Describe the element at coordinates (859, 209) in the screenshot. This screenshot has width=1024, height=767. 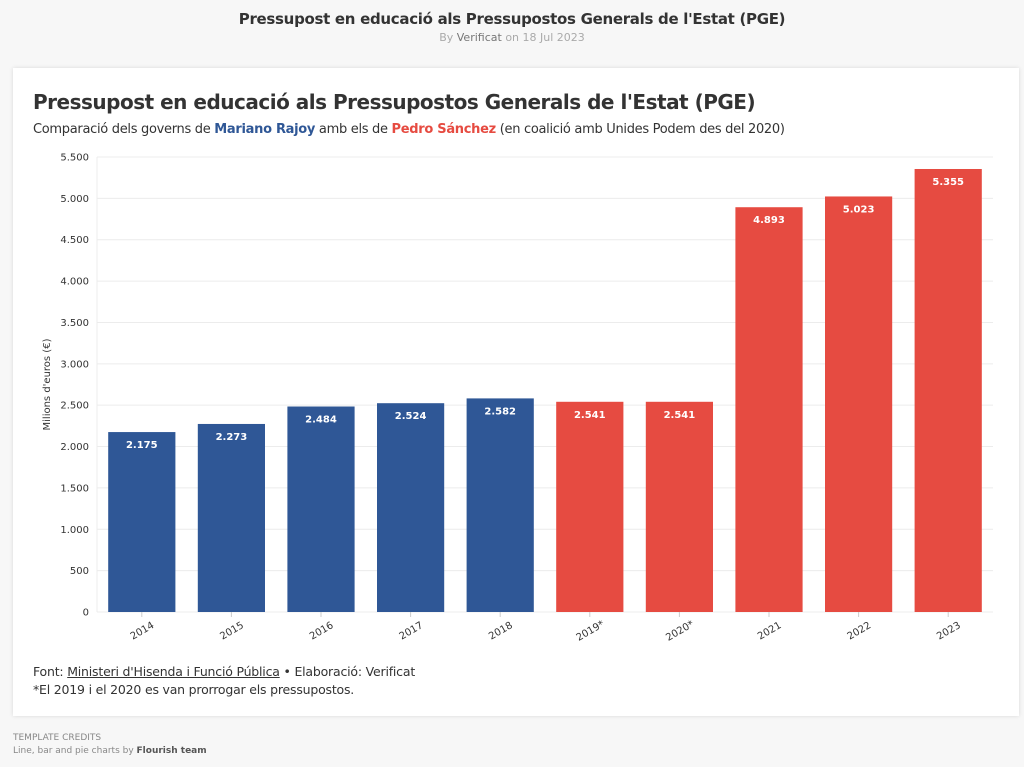
I see `data-label: 5.023` at that location.